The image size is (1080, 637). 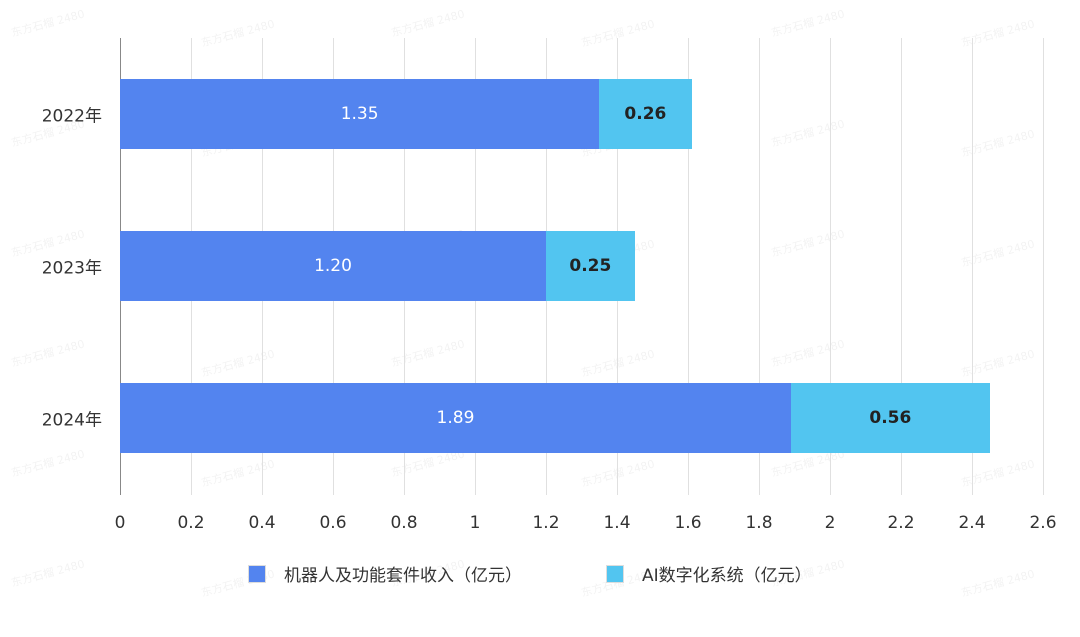 I want to click on bar-value-label: 0.25, so click(x=590, y=266).